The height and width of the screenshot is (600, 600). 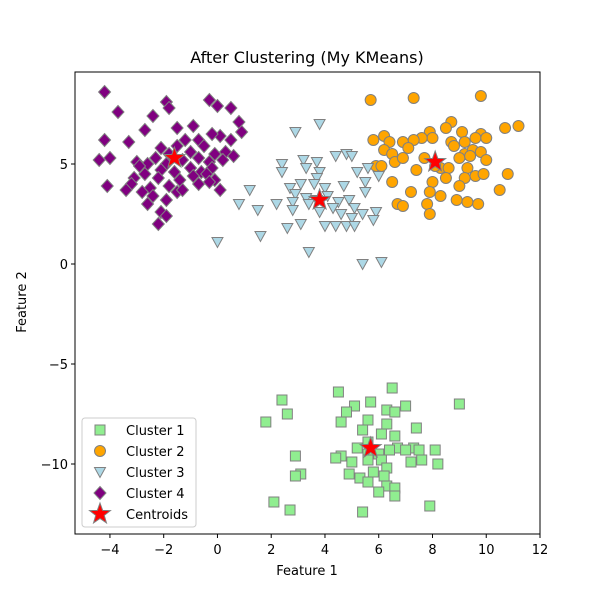 What do you see at coordinates (157, 515) in the screenshot?
I see `legend-label: Centroids` at bounding box center [157, 515].